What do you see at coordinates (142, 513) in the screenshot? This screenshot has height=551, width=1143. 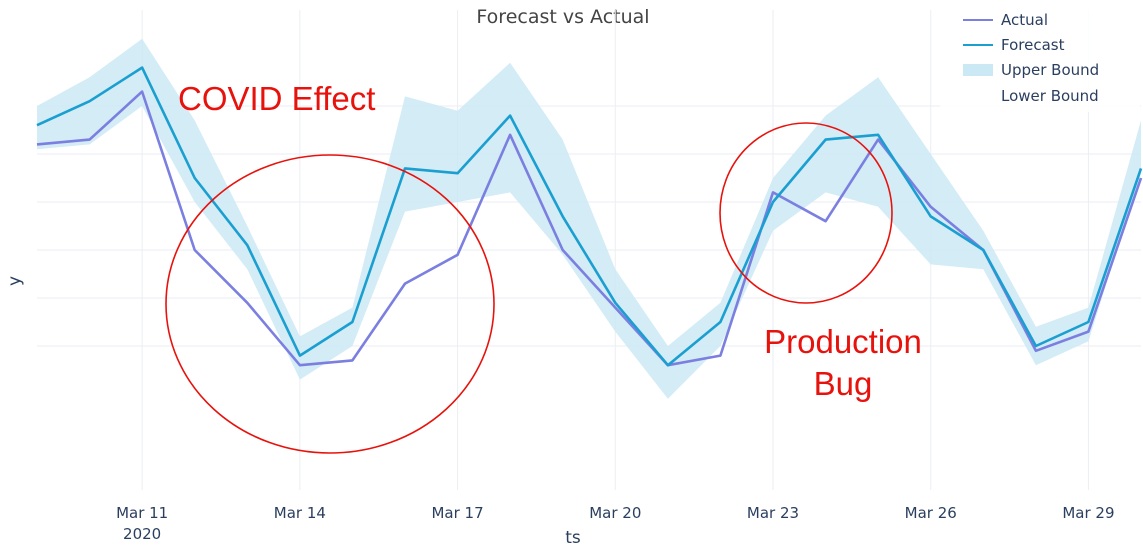 I see `x-tick-label-0: Mar 11` at bounding box center [142, 513].